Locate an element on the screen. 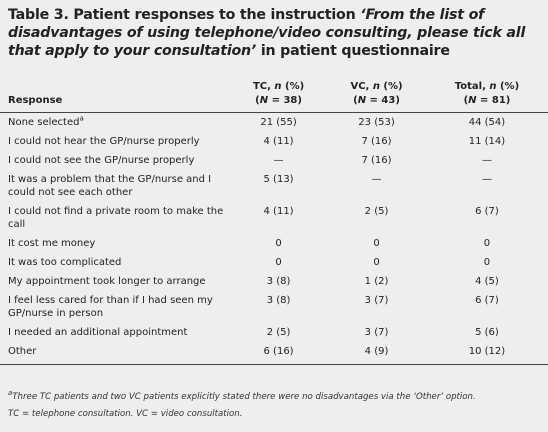 The height and width of the screenshot is (432, 548). row-label: It was too complicated is located at coordinates (115, 262).